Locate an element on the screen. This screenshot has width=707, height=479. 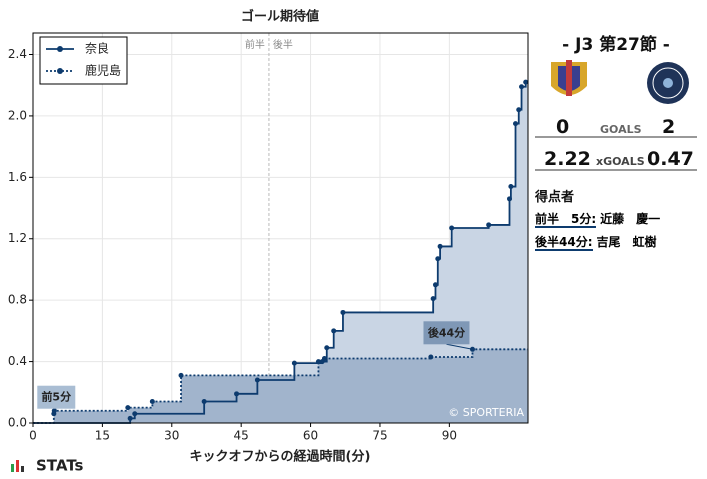
away-logo is located at coordinates (668, 83).